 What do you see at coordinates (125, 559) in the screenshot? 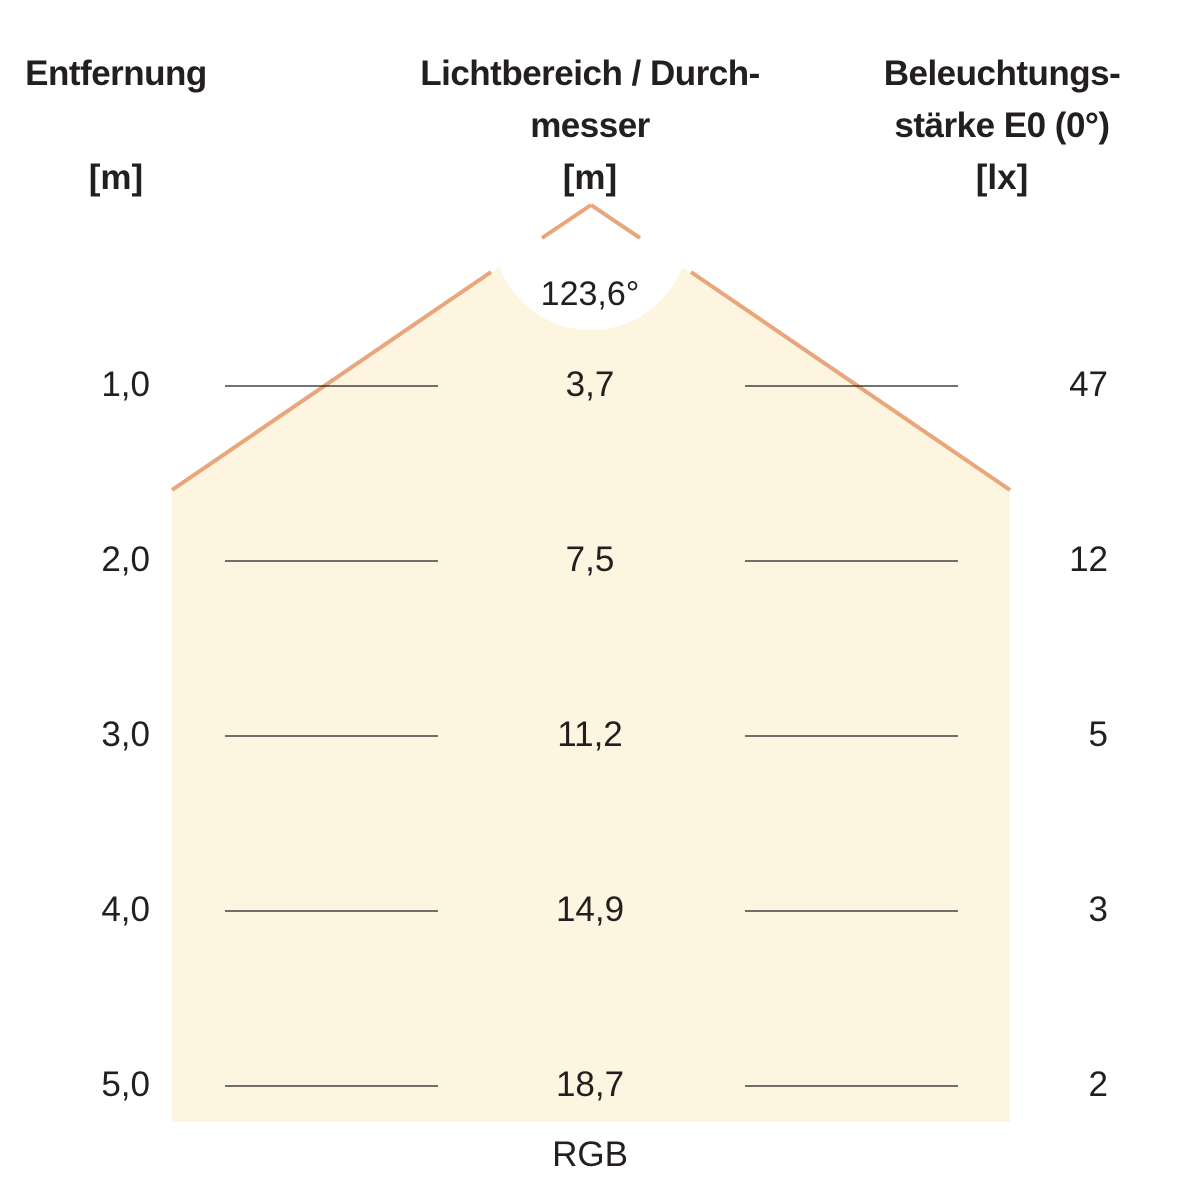
I see `distance-value: 2,0` at bounding box center [125, 559].